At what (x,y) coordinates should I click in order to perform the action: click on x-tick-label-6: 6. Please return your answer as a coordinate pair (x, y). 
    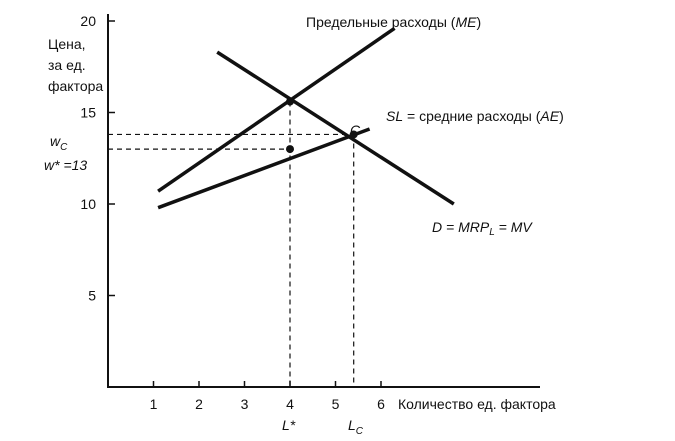
    Looking at the image, I should click on (381, 404).